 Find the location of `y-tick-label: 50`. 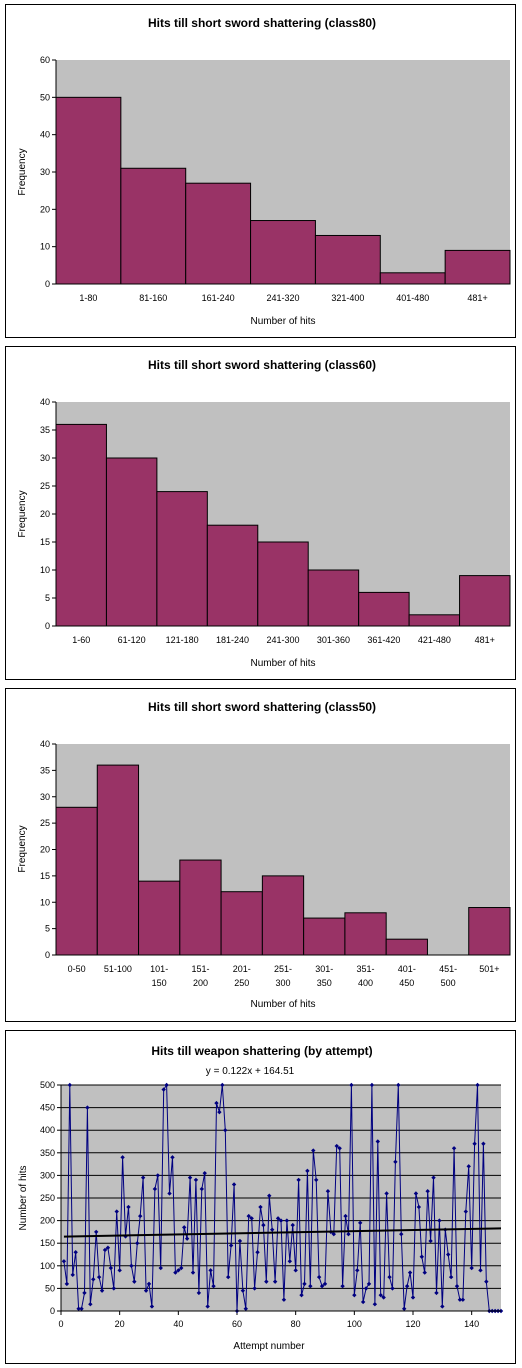

y-tick-label: 50 is located at coordinates (50, 1288).